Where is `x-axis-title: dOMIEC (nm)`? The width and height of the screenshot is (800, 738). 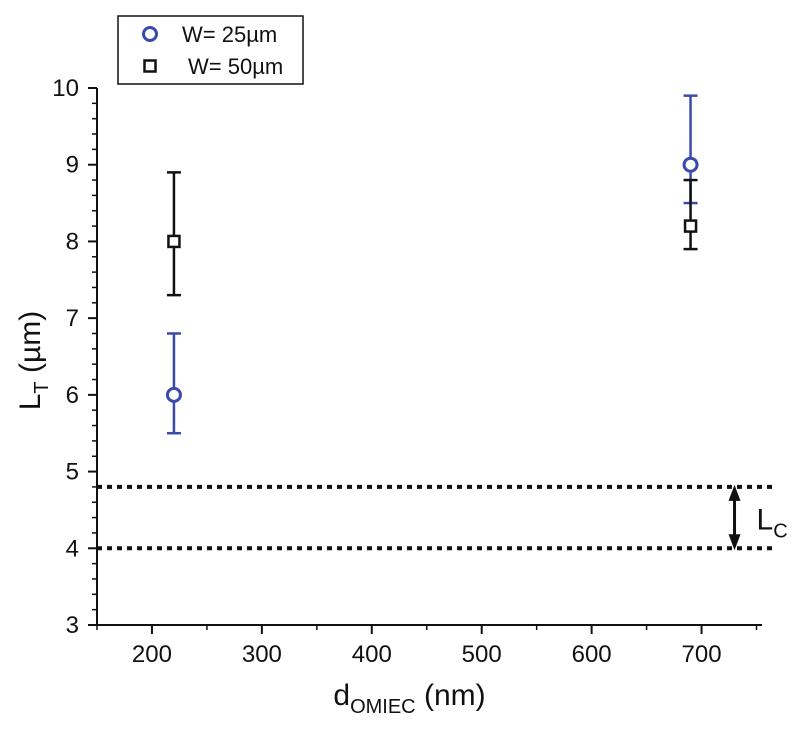 x-axis-title: dOMIEC (nm) is located at coordinates (409, 698).